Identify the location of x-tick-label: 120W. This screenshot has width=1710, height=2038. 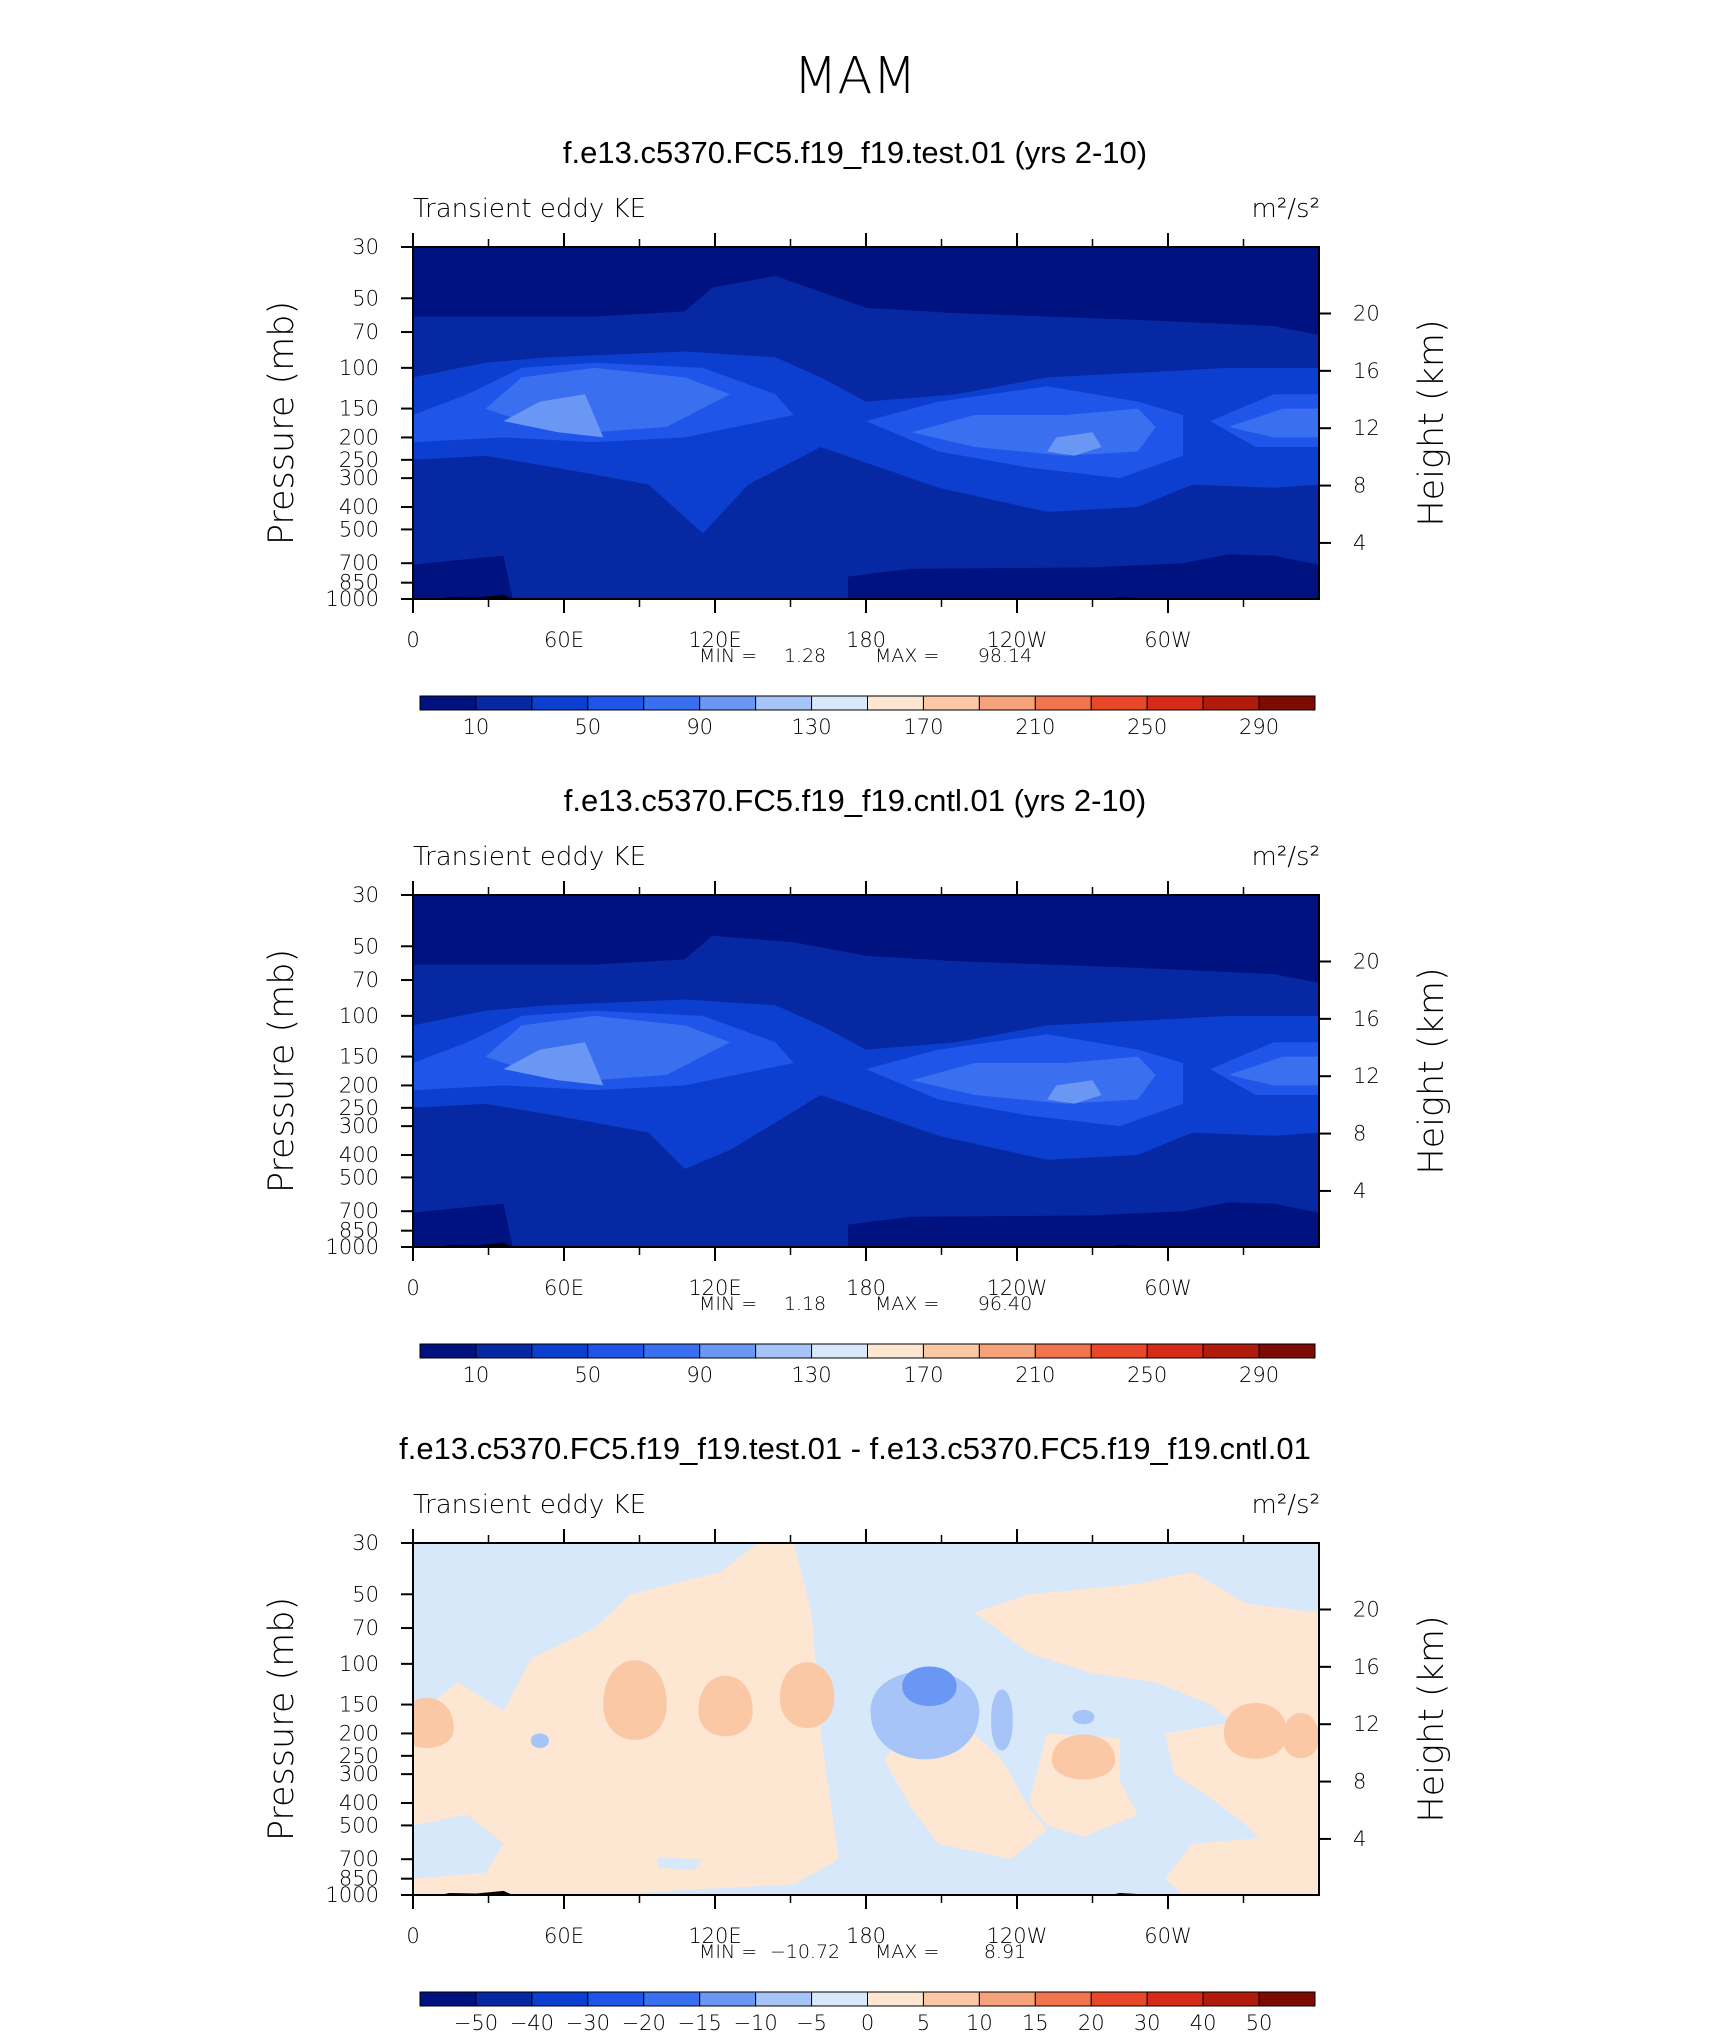
(1017, 1936).